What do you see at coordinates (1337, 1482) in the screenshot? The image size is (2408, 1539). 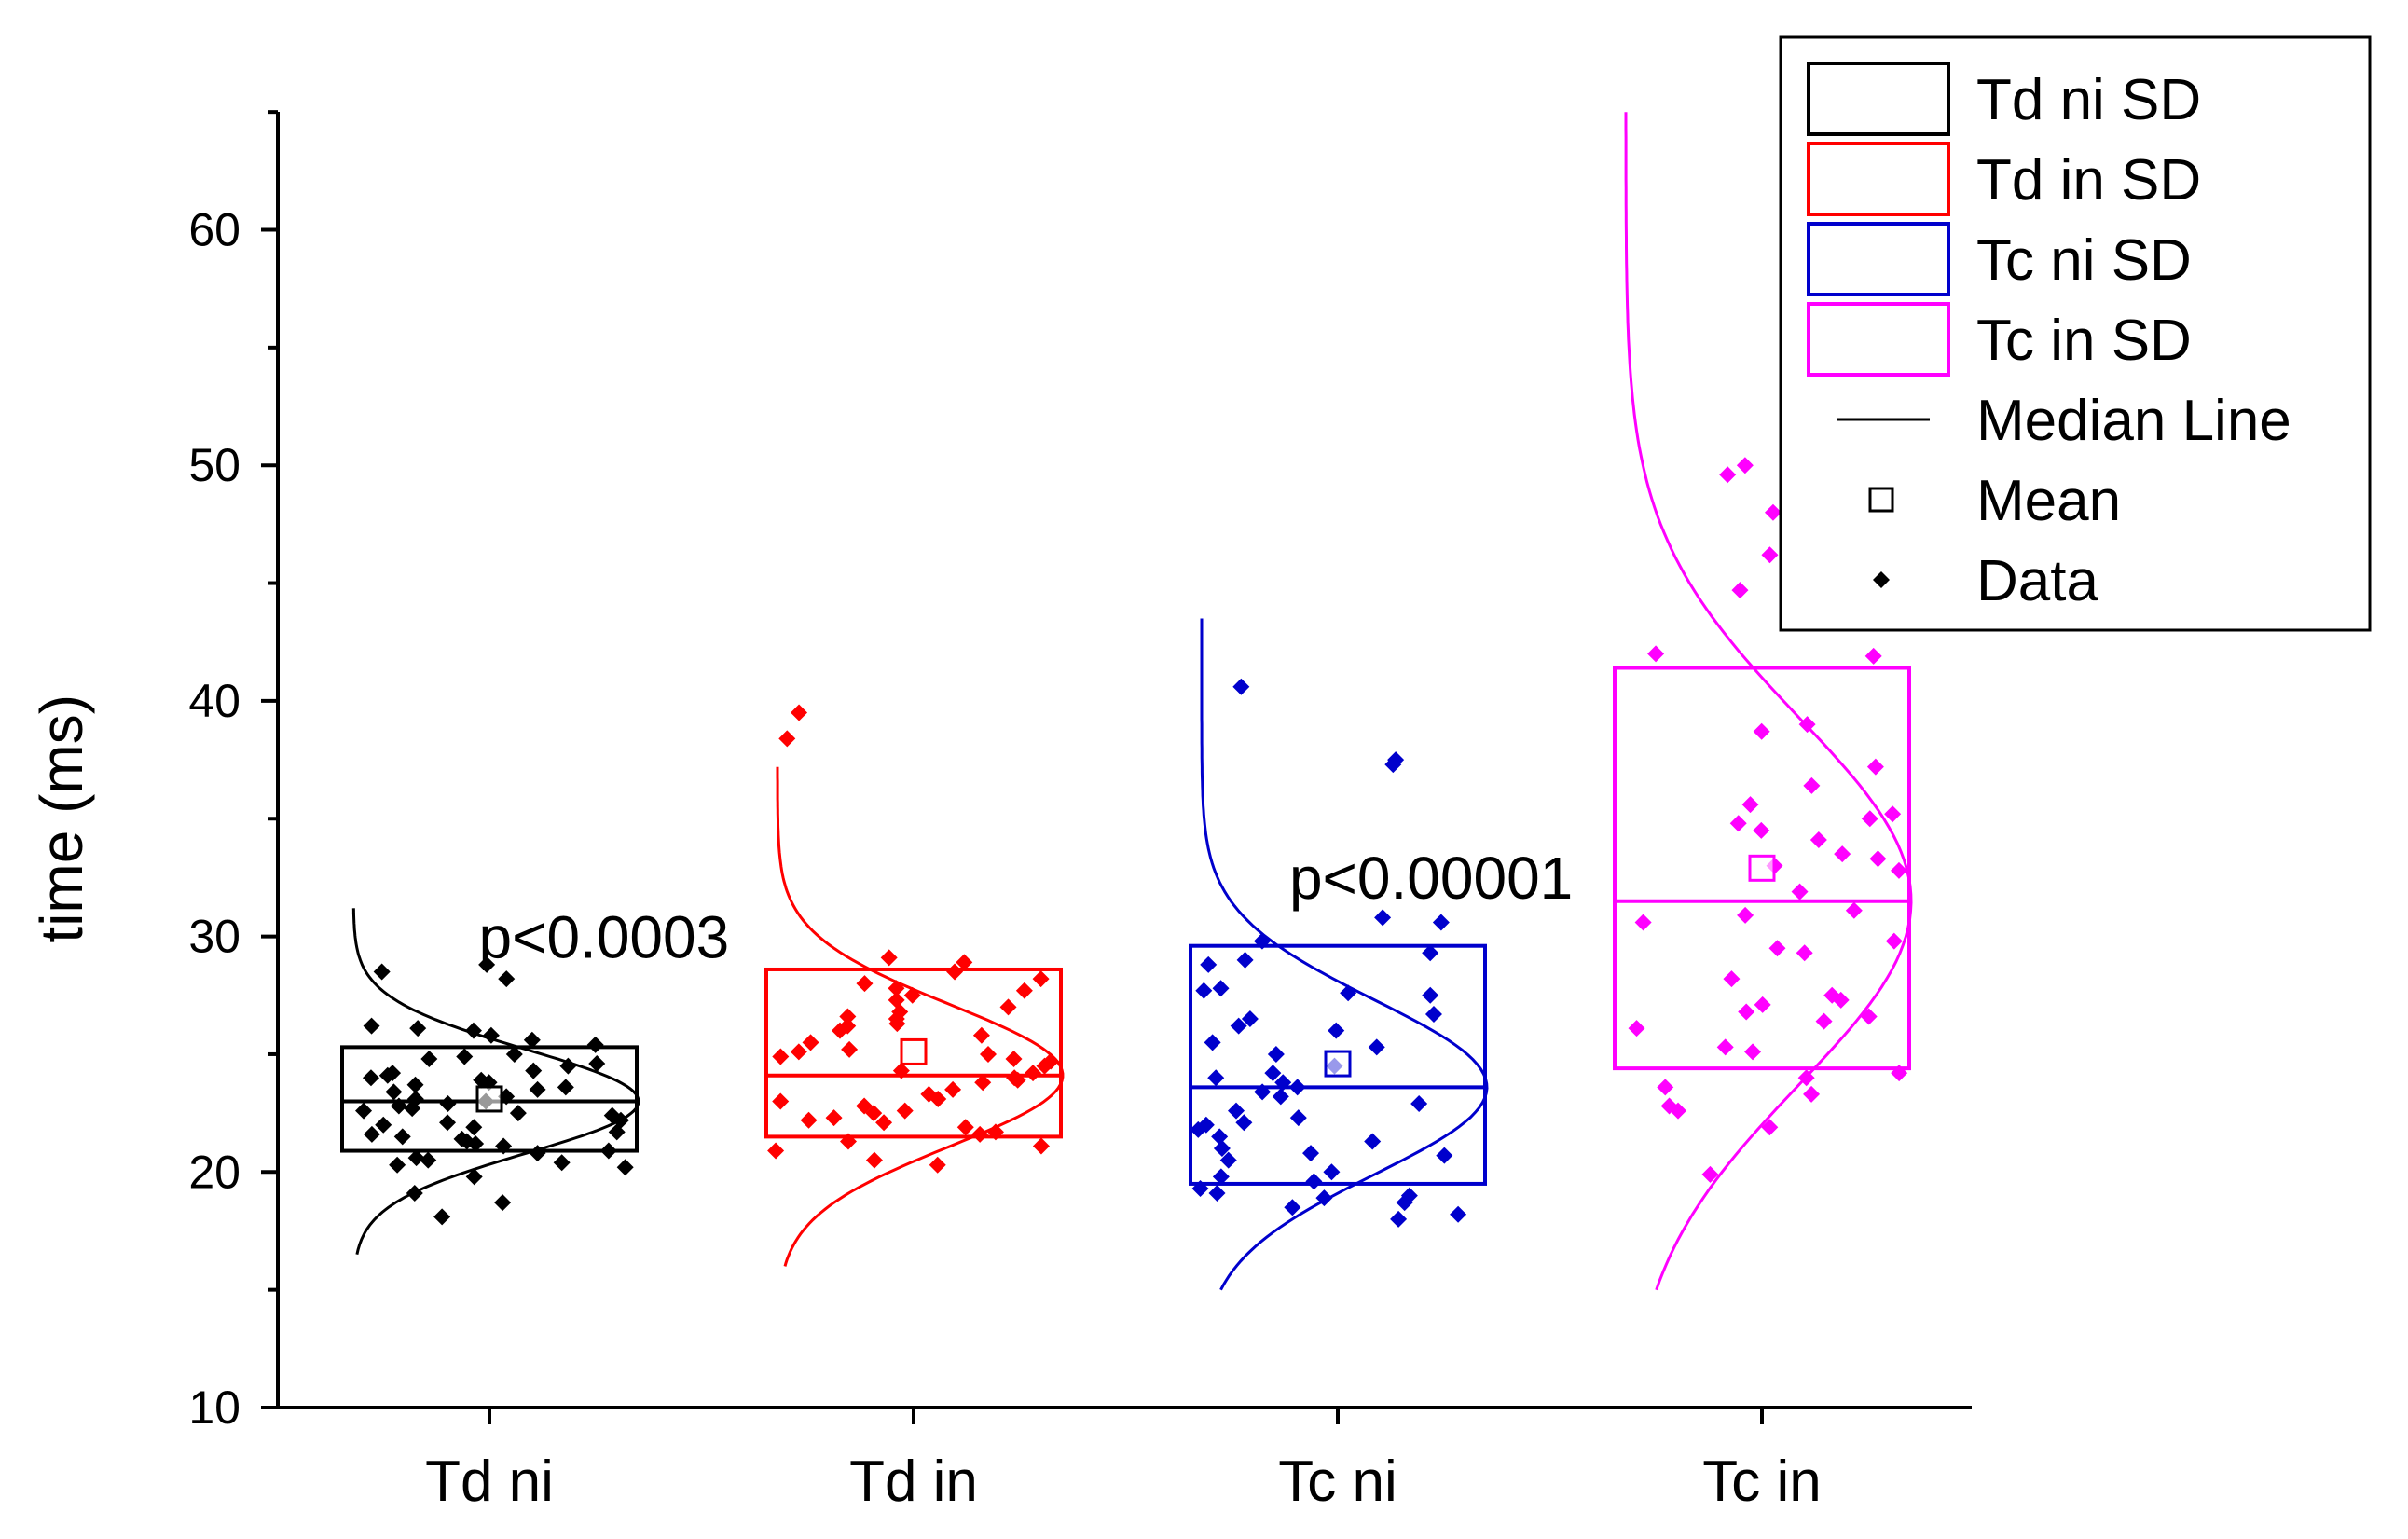 I see `x-tick-label: Tc ni` at bounding box center [1337, 1482].